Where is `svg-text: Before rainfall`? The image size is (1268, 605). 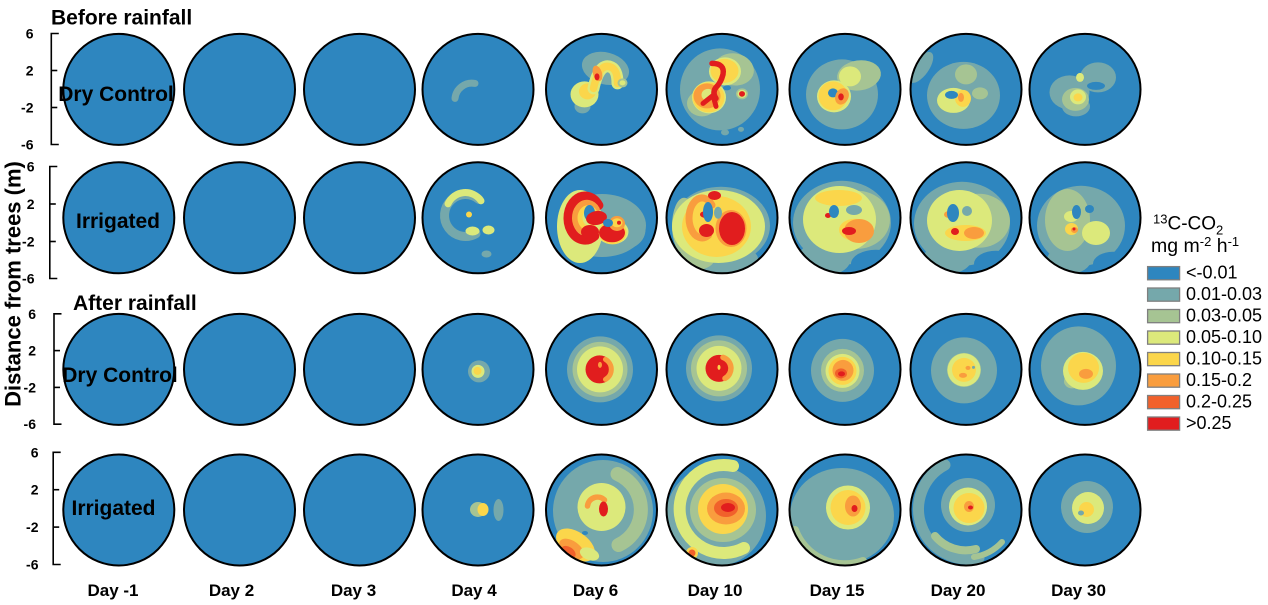 svg-text: Before rainfall is located at coordinates (121, 18).